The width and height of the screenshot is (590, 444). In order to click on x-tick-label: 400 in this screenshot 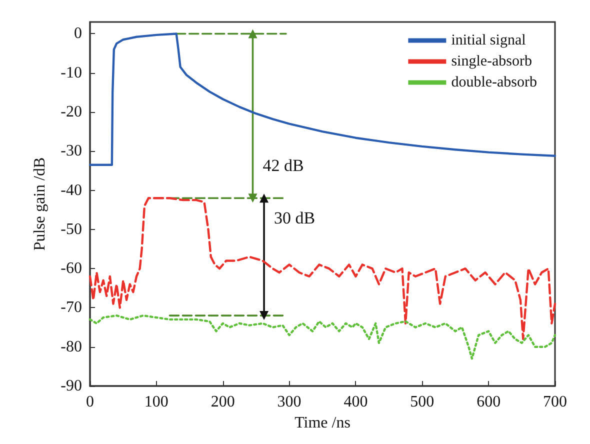, I will do `click(356, 402)`.